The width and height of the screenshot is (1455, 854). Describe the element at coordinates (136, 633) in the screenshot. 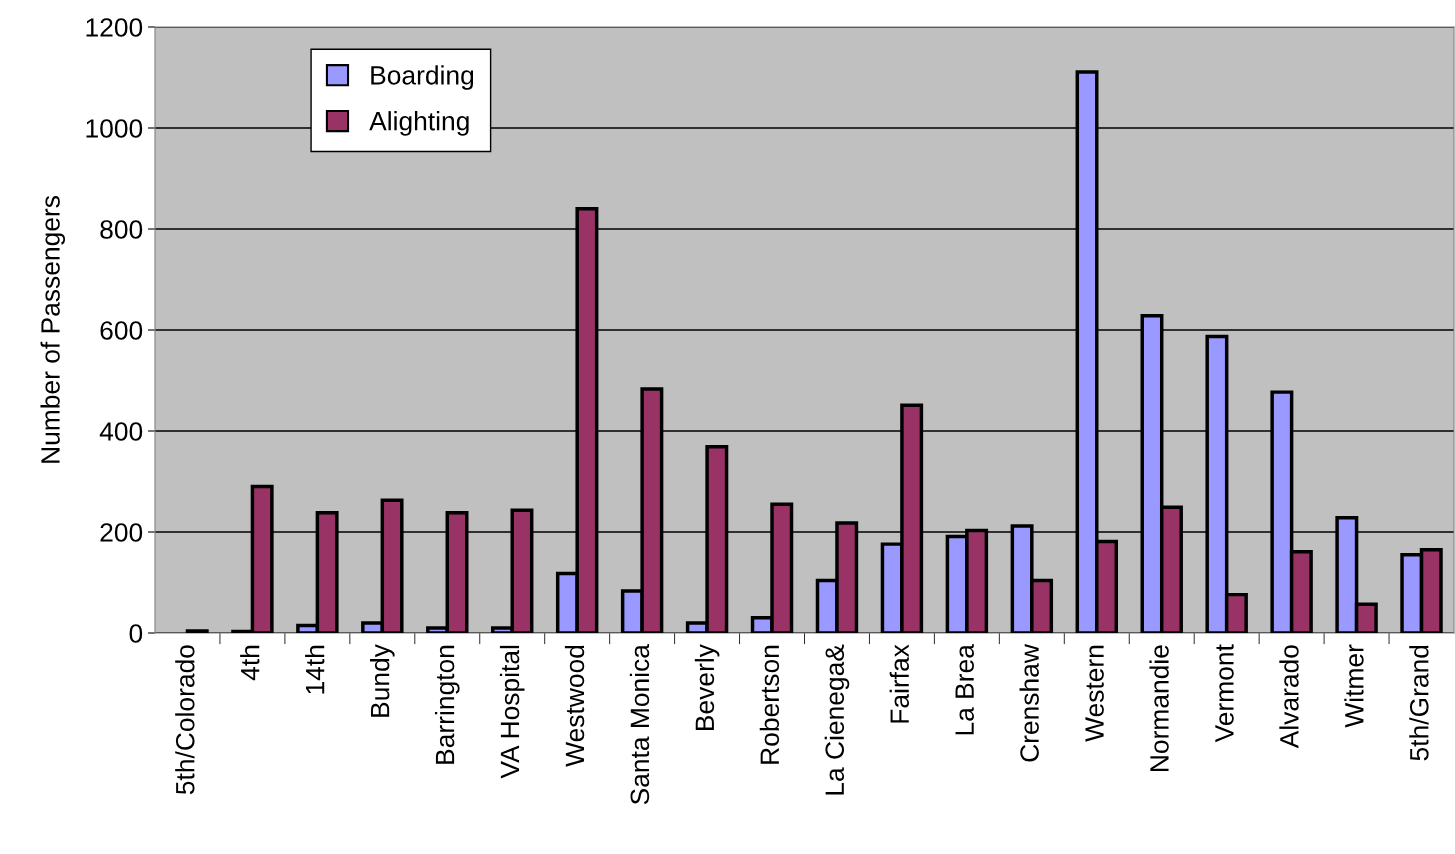

I see `y-tick-label: 0` at that location.